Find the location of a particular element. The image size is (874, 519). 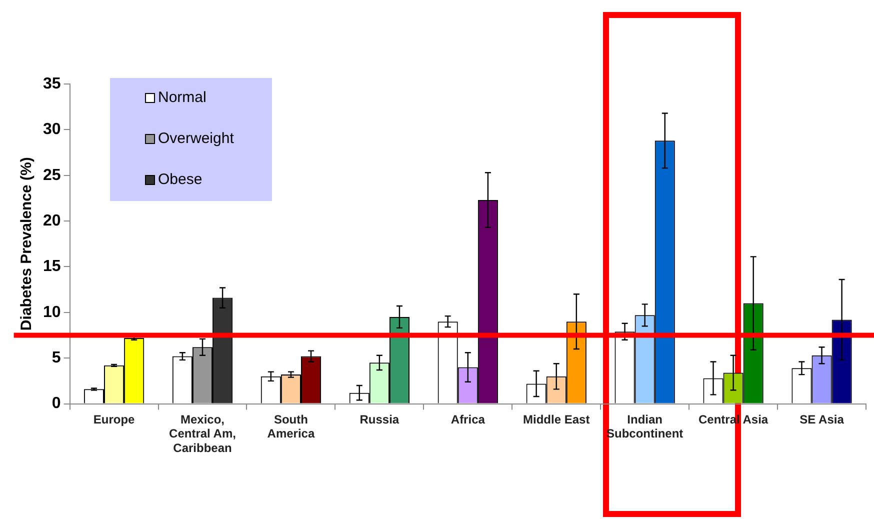

y-tick-label: 5 is located at coordinates (56, 358).